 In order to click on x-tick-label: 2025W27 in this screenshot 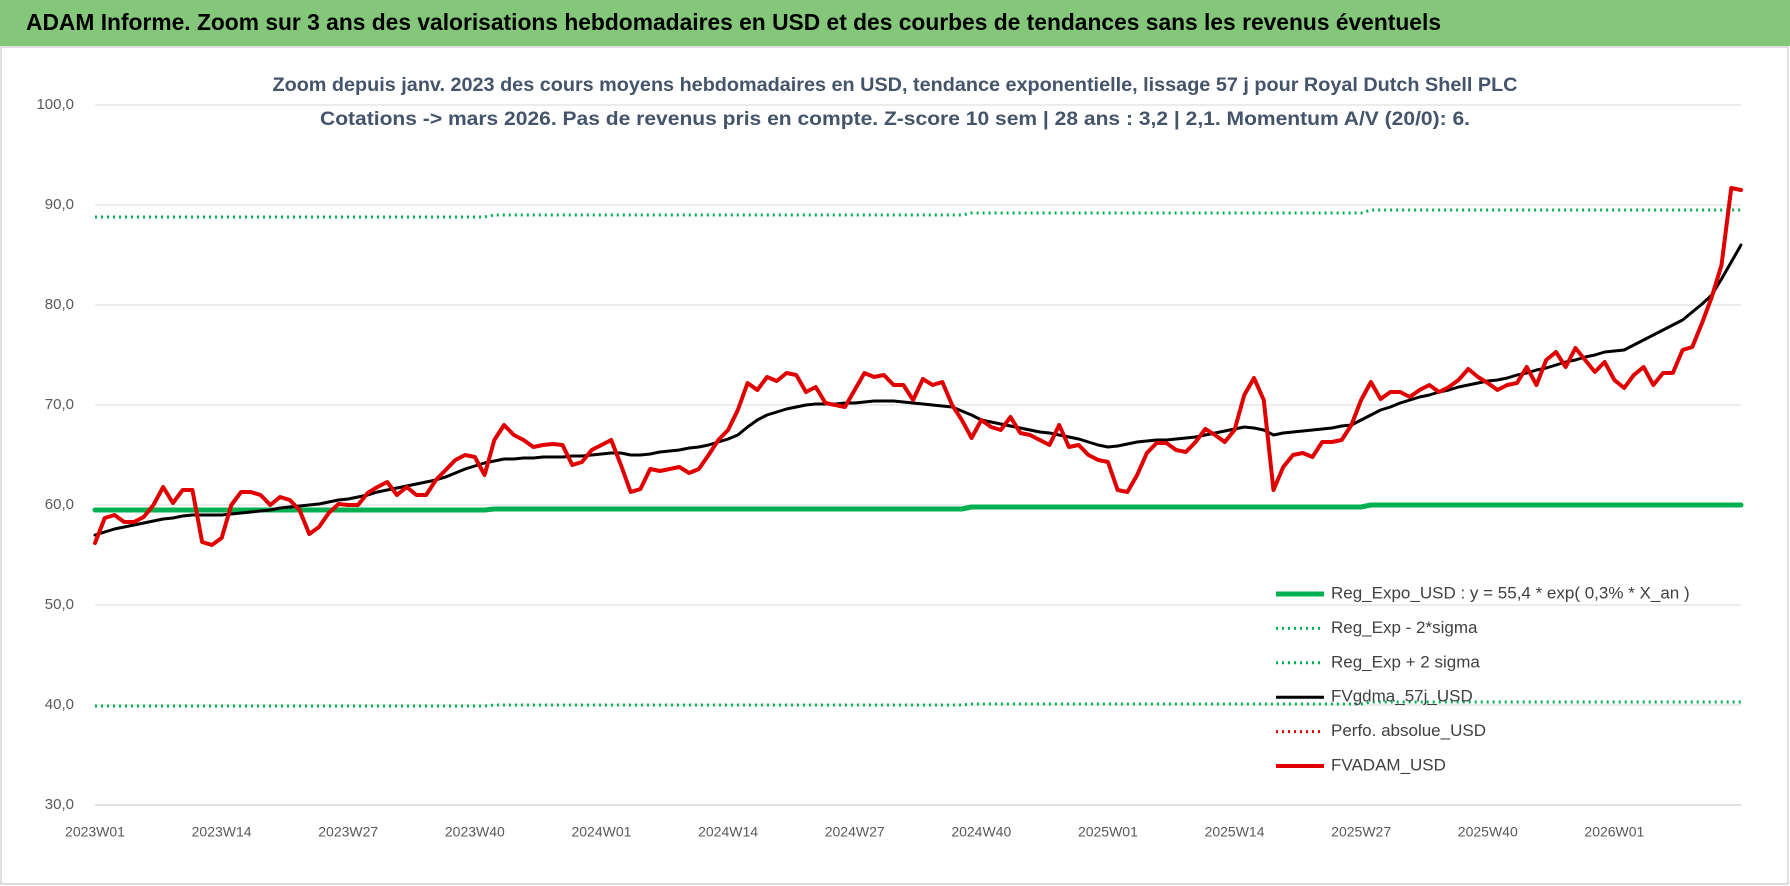, I will do `click(1361, 832)`.